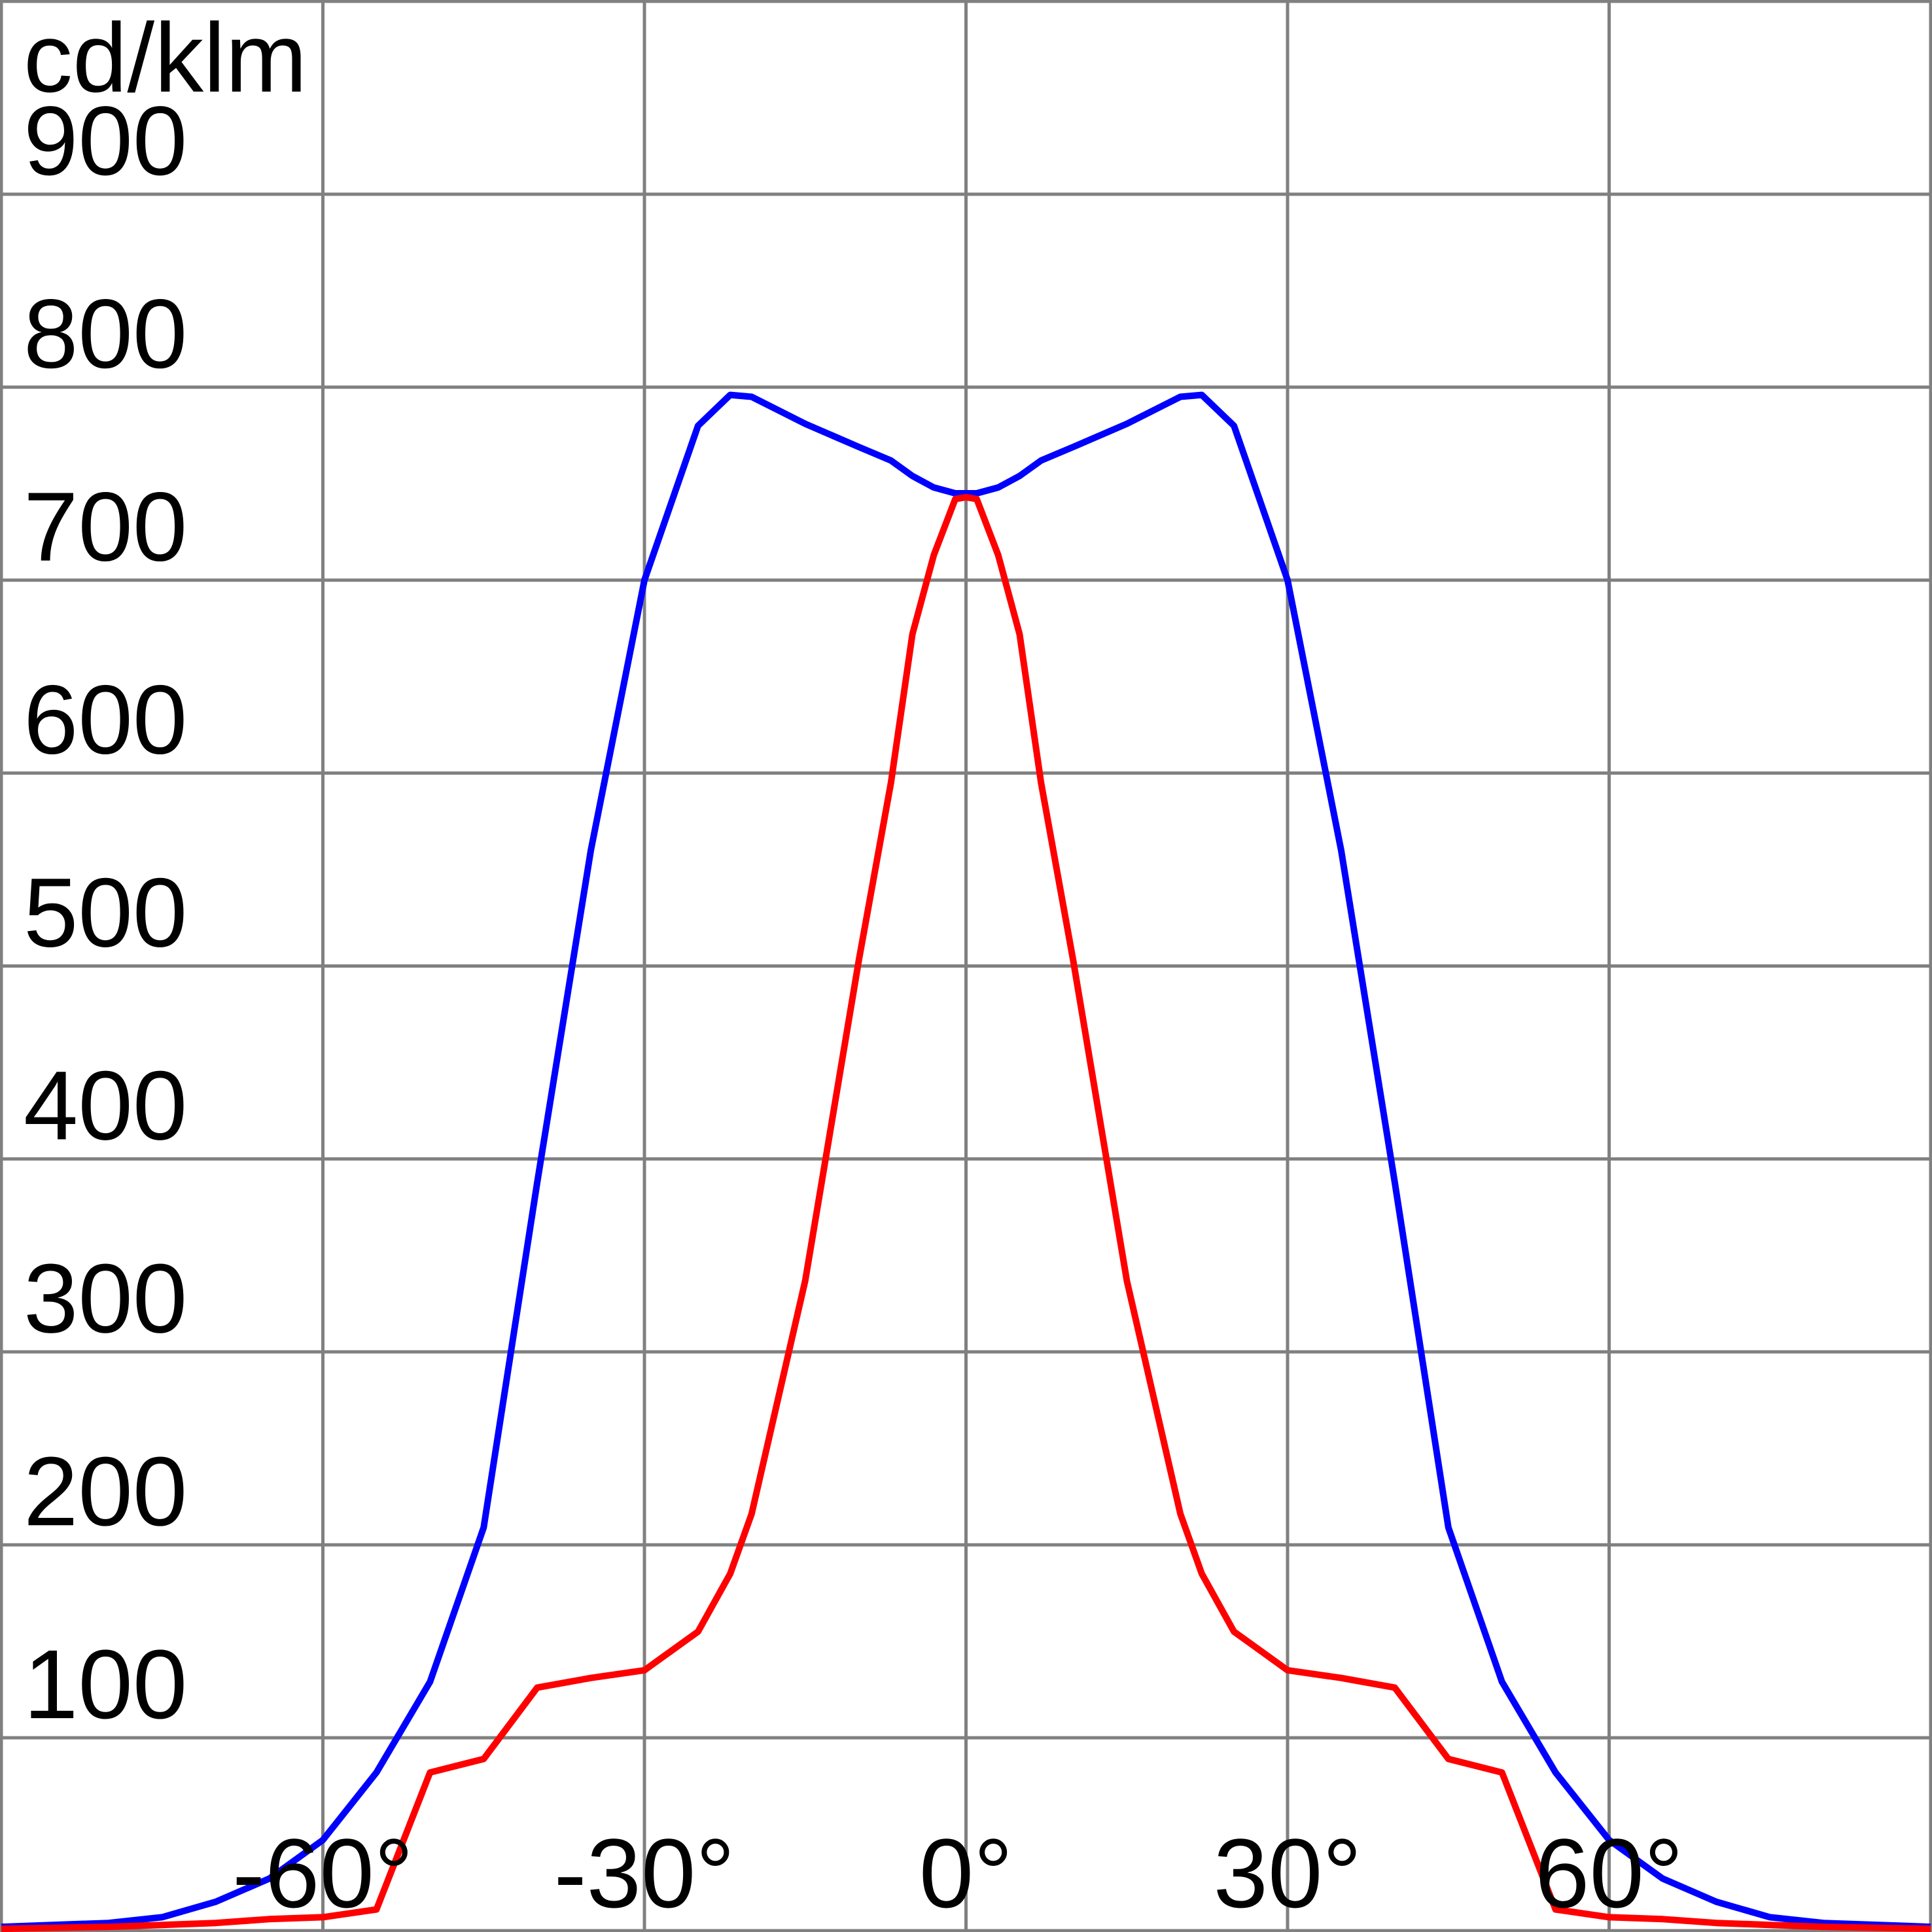 The height and width of the screenshot is (1932, 1932). What do you see at coordinates (1609, 1873) in the screenshot?
I see `x-tick-label: 60°` at bounding box center [1609, 1873].